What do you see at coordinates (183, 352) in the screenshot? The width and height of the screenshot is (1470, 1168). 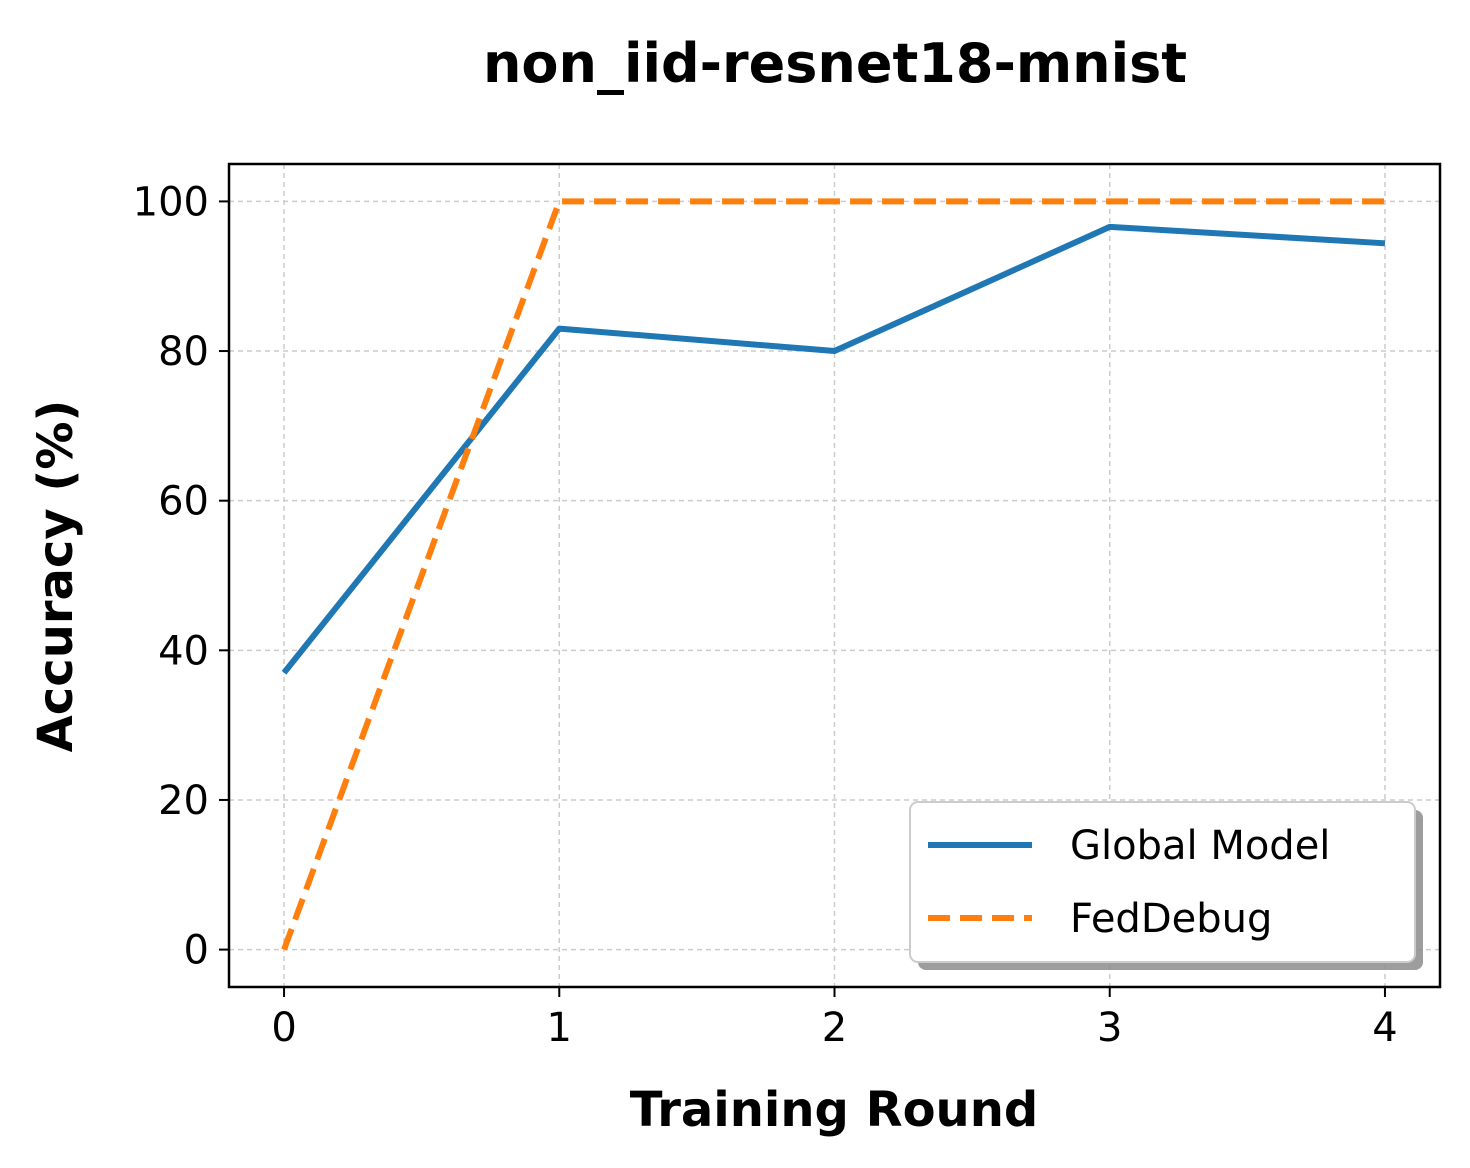 I see `y-tick-label: 80` at bounding box center [183, 352].